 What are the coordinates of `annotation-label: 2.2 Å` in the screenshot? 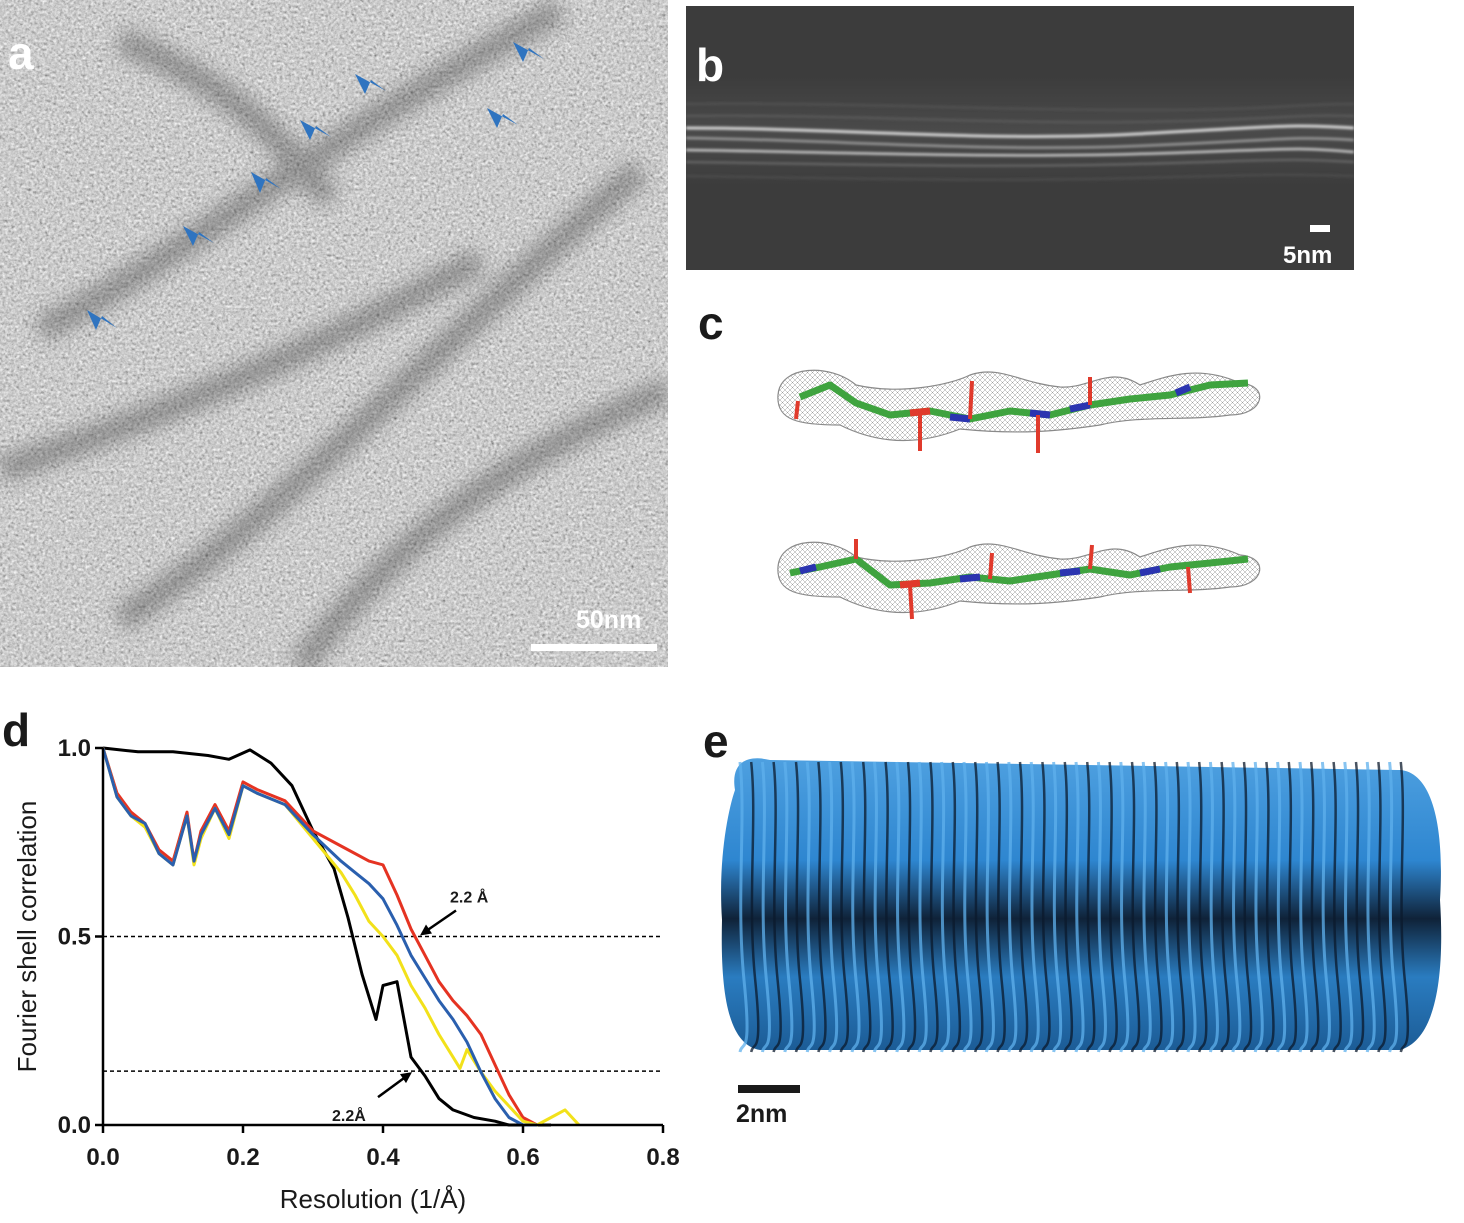 It's located at (469, 897).